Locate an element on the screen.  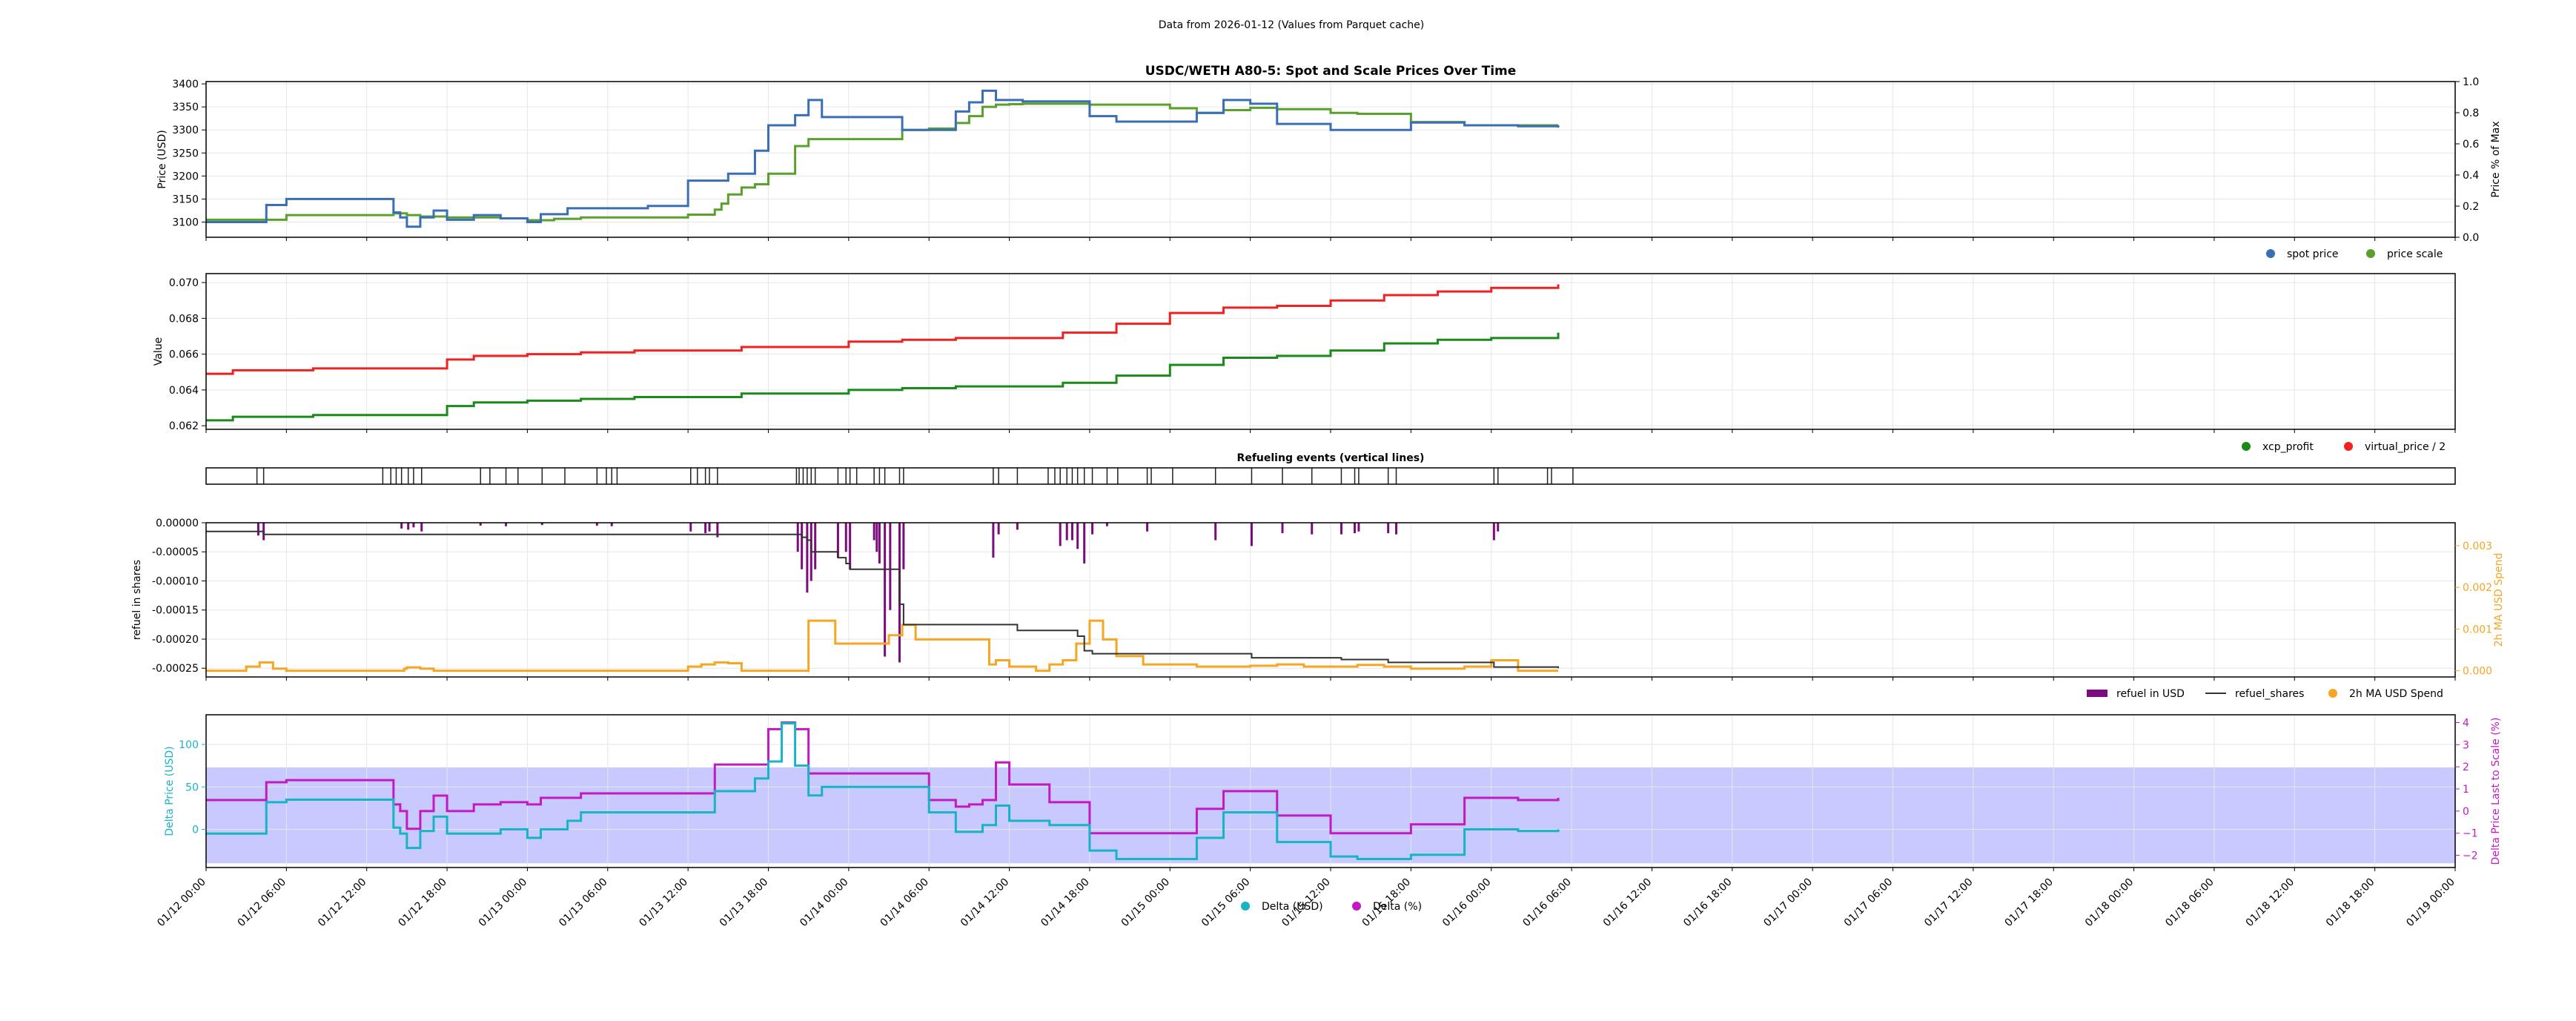
x-tick-label: 01/14 06:00 is located at coordinates (905, 903).